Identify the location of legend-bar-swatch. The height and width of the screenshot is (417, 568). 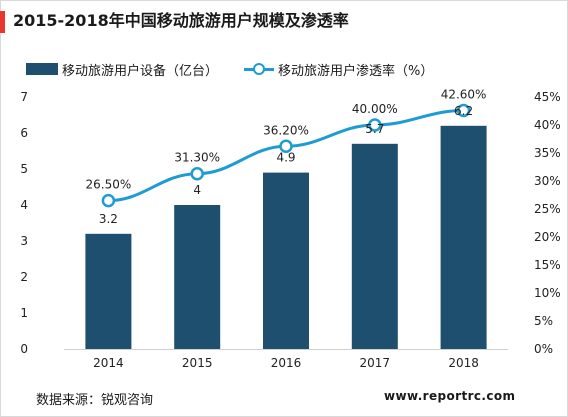
(42, 69).